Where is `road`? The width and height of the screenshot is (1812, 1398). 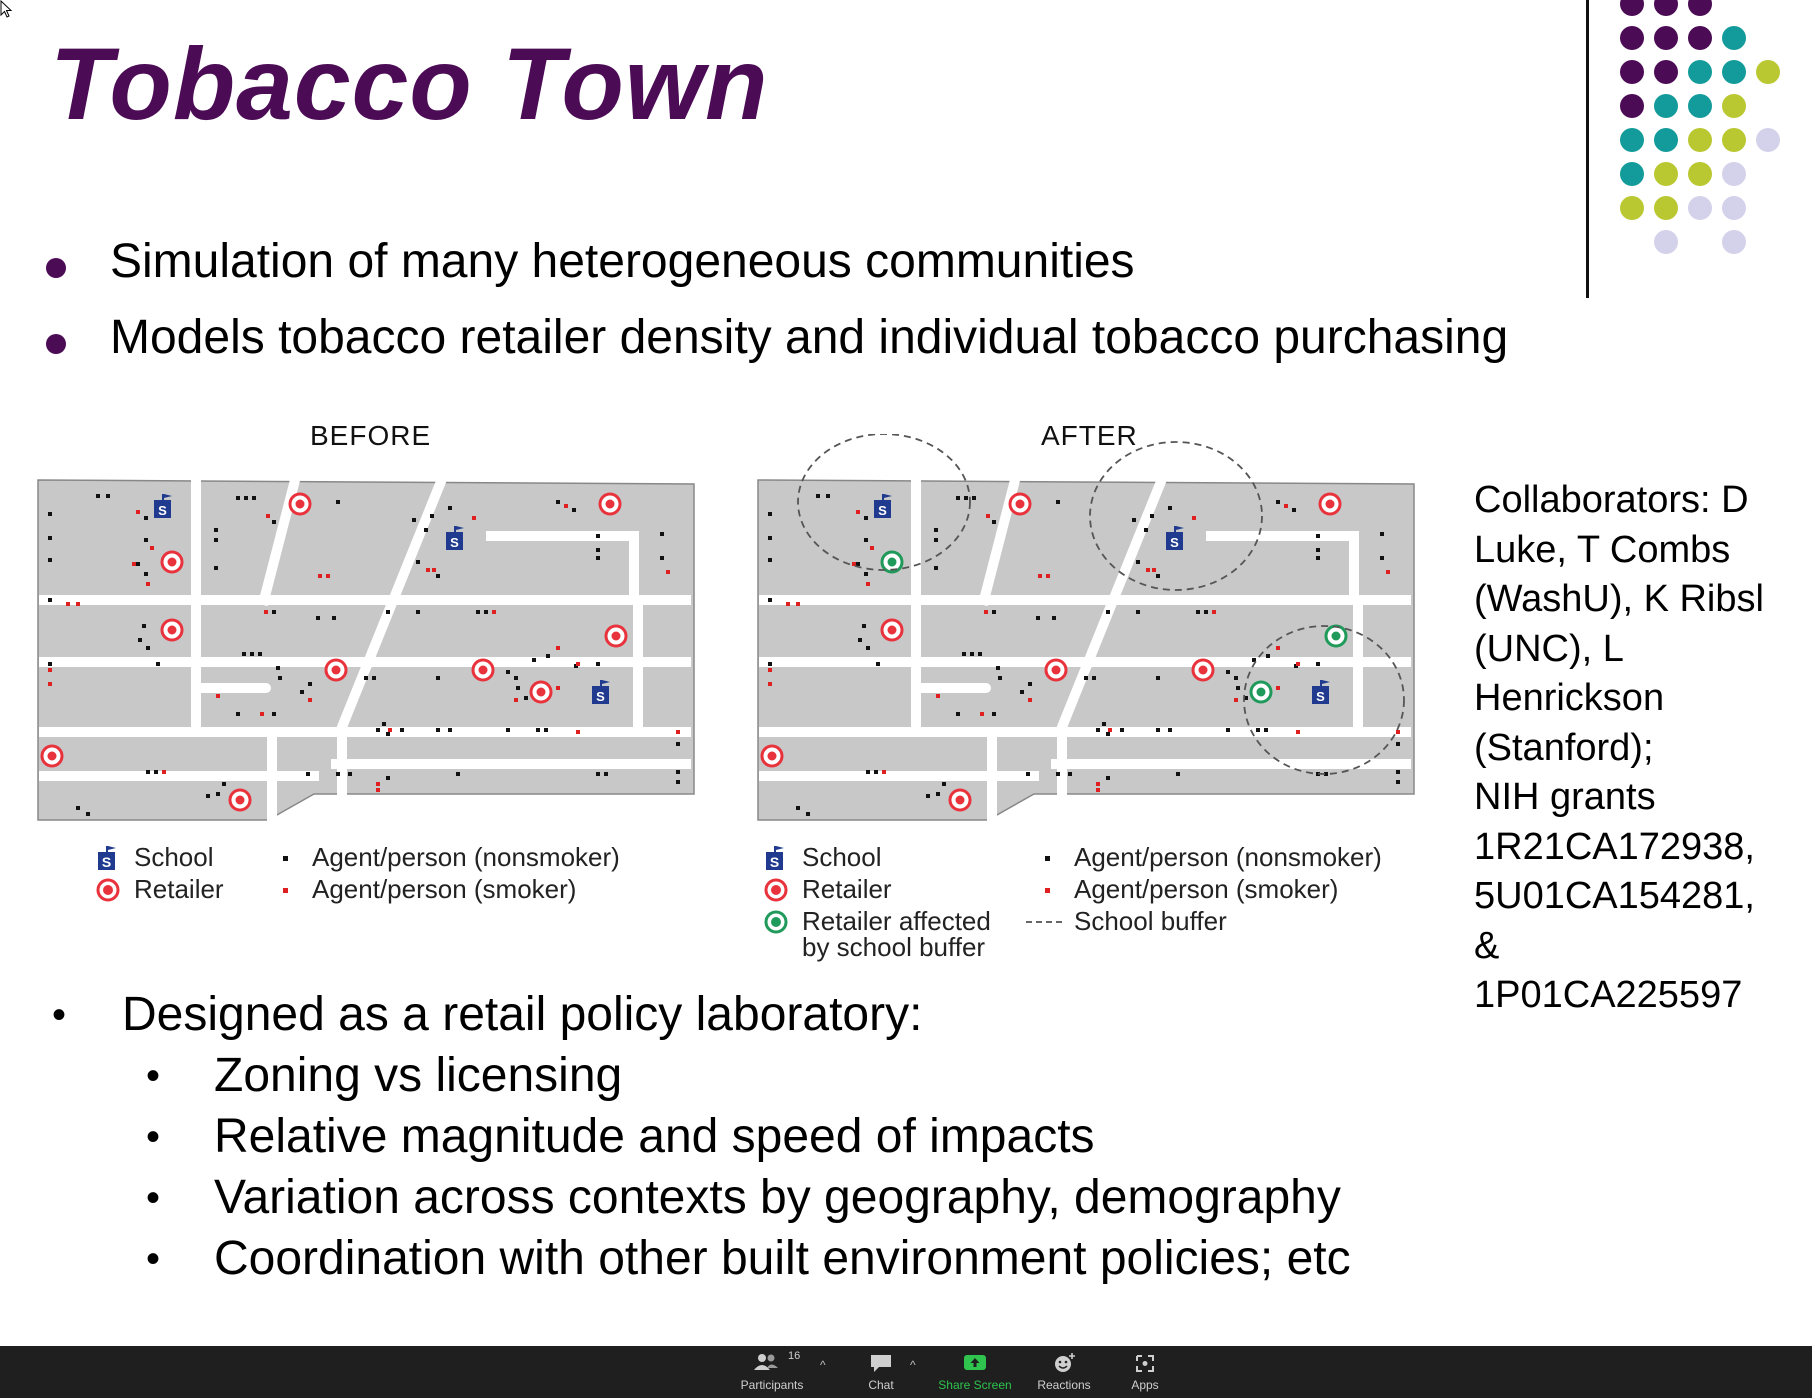
road is located at coordinates (562, 565).